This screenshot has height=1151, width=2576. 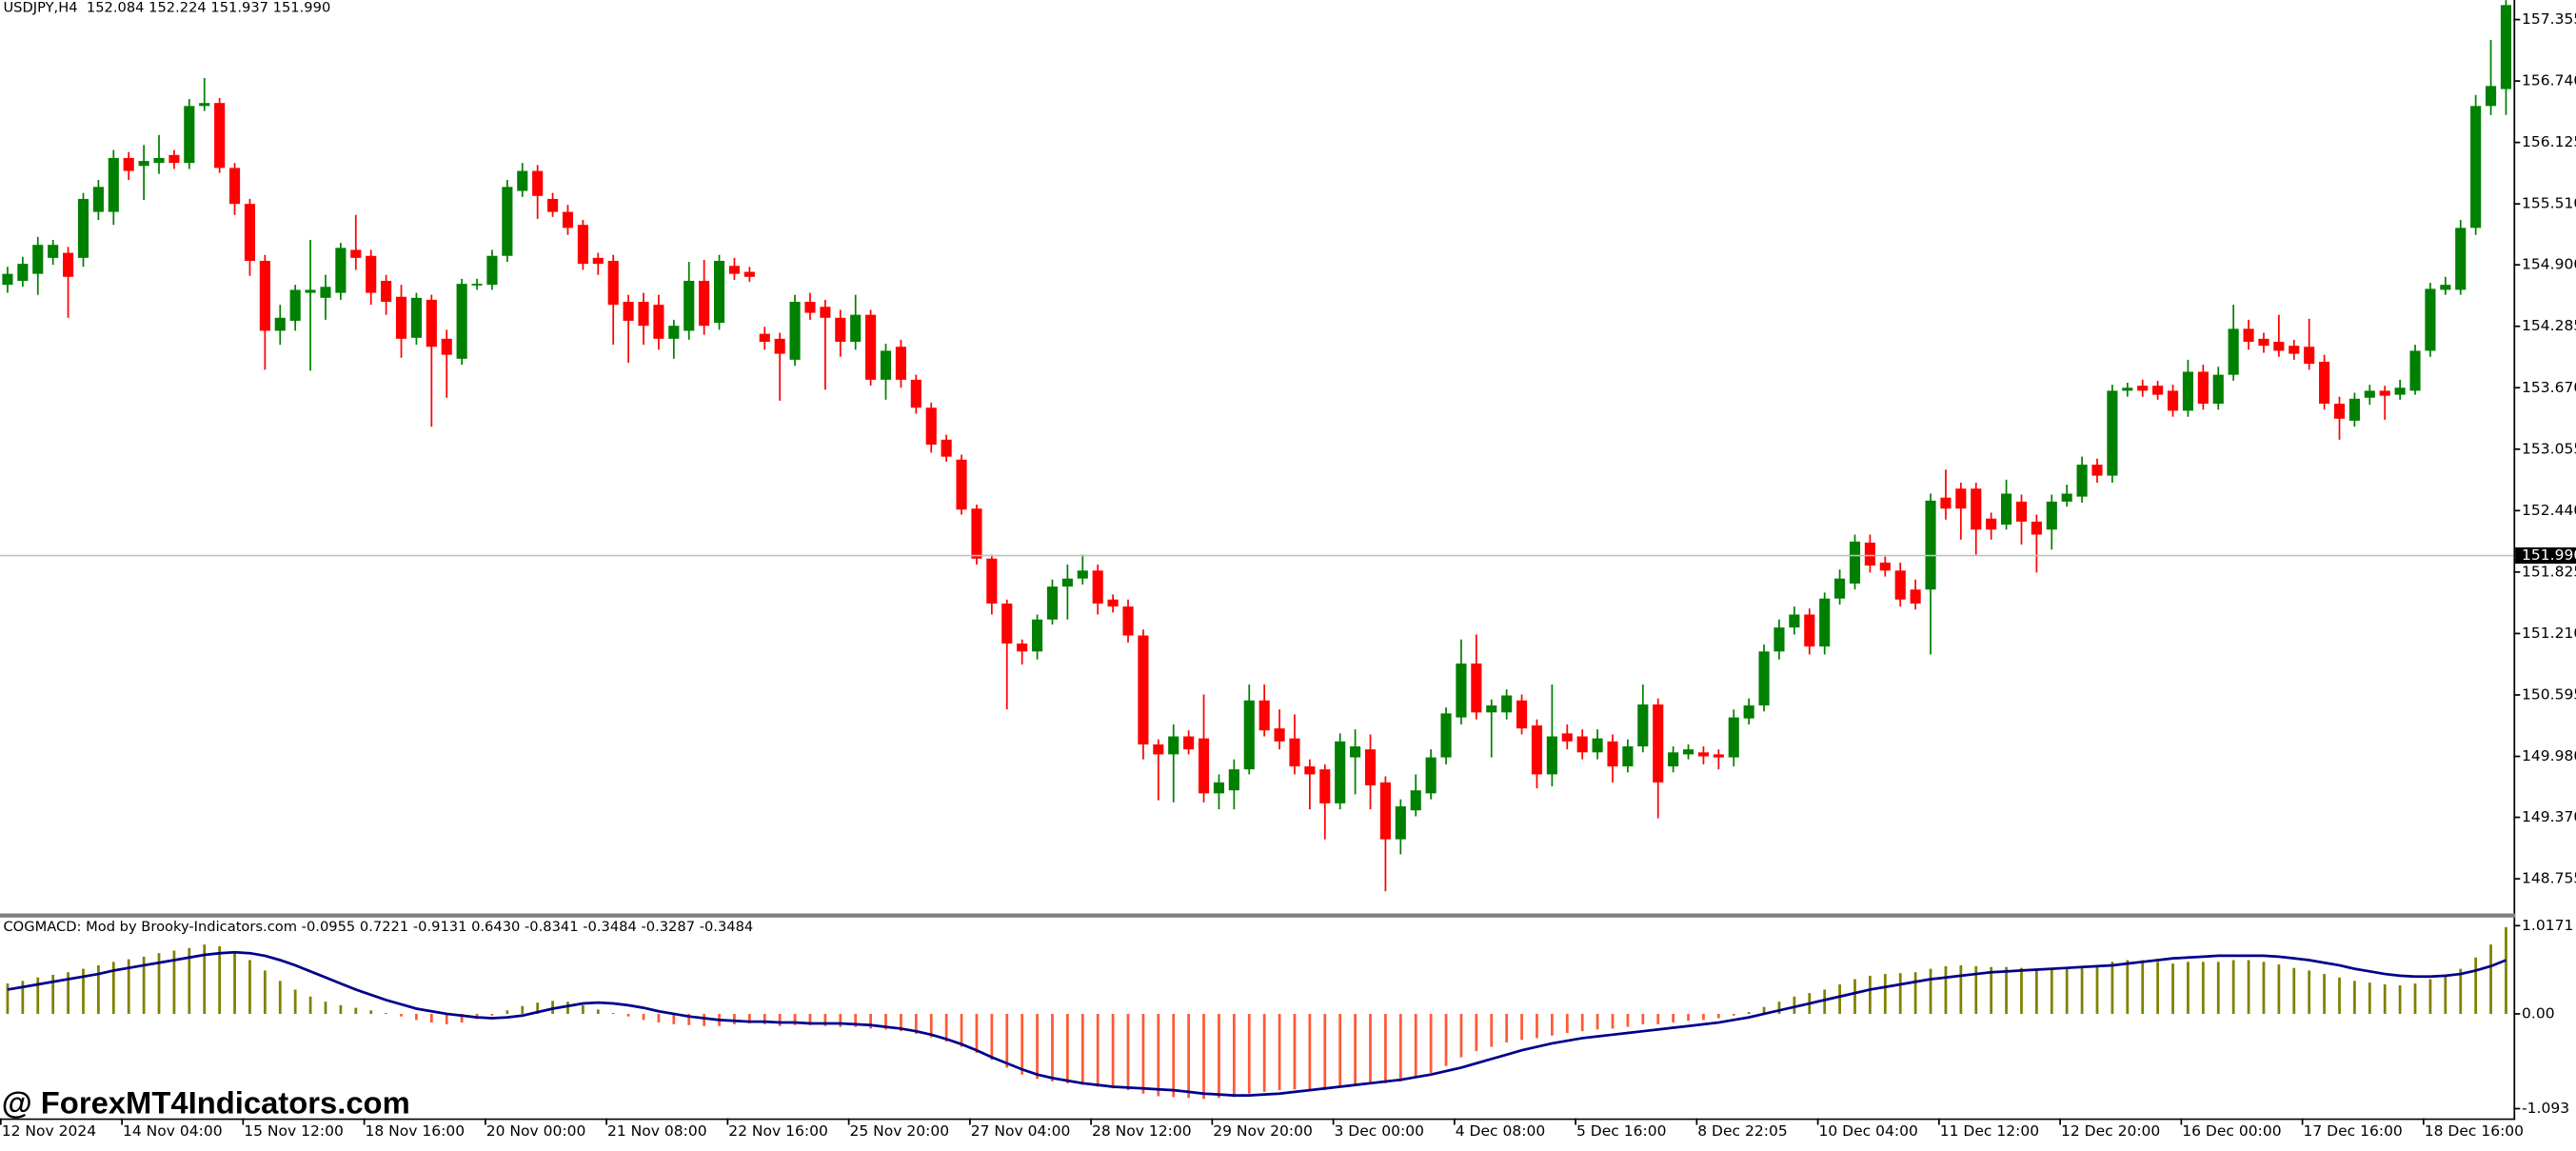 I want to click on y-tick-label: 154.900, so click(x=2549, y=264).